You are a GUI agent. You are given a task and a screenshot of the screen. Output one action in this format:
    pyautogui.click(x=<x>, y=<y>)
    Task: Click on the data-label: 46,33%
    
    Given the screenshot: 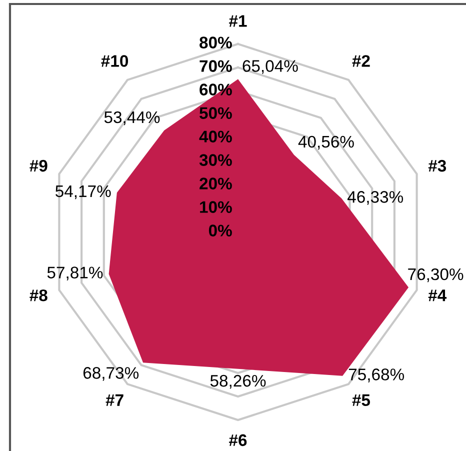 What is the action you would take?
    pyautogui.click(x=375, y=198)
    